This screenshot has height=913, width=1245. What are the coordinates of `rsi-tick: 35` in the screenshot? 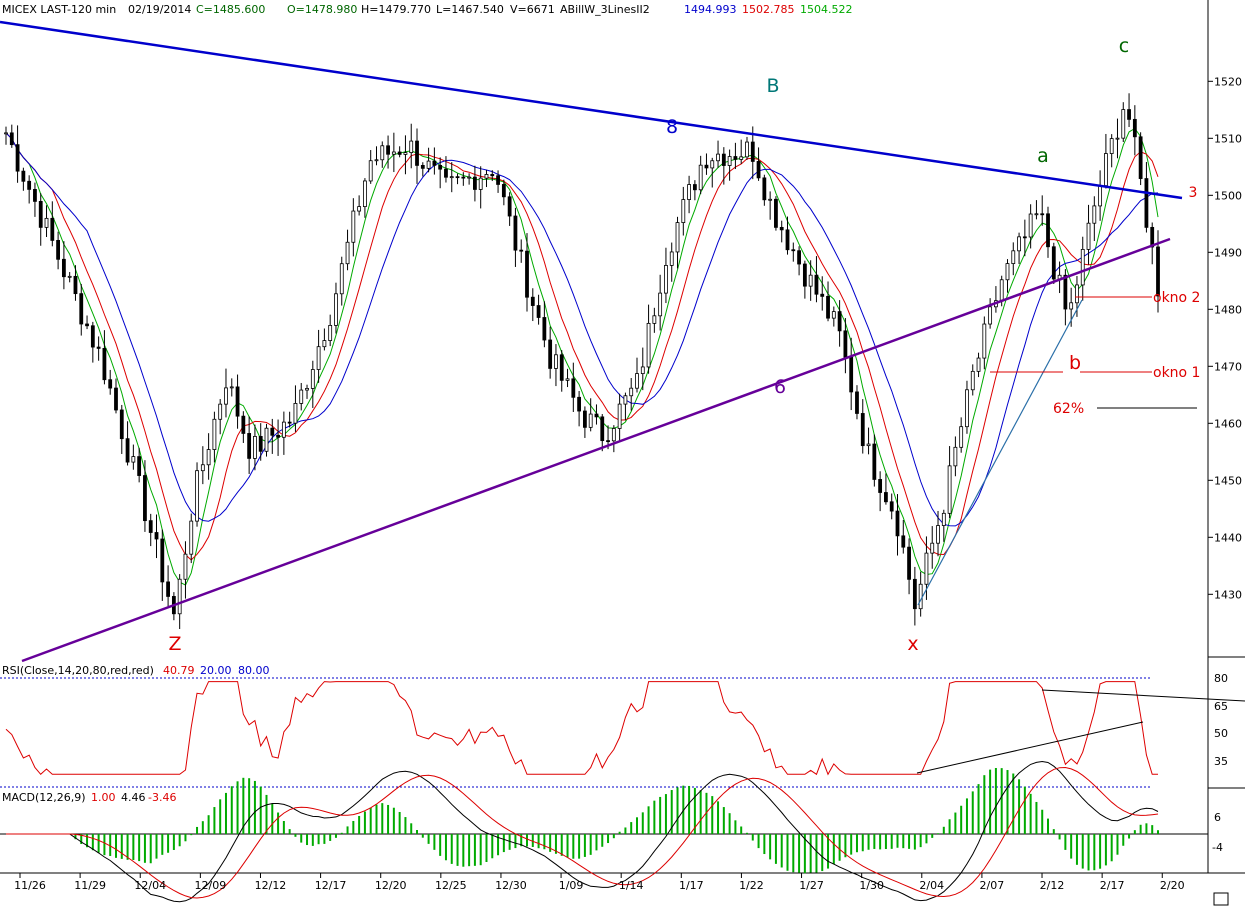 It's located at (1221, 761).